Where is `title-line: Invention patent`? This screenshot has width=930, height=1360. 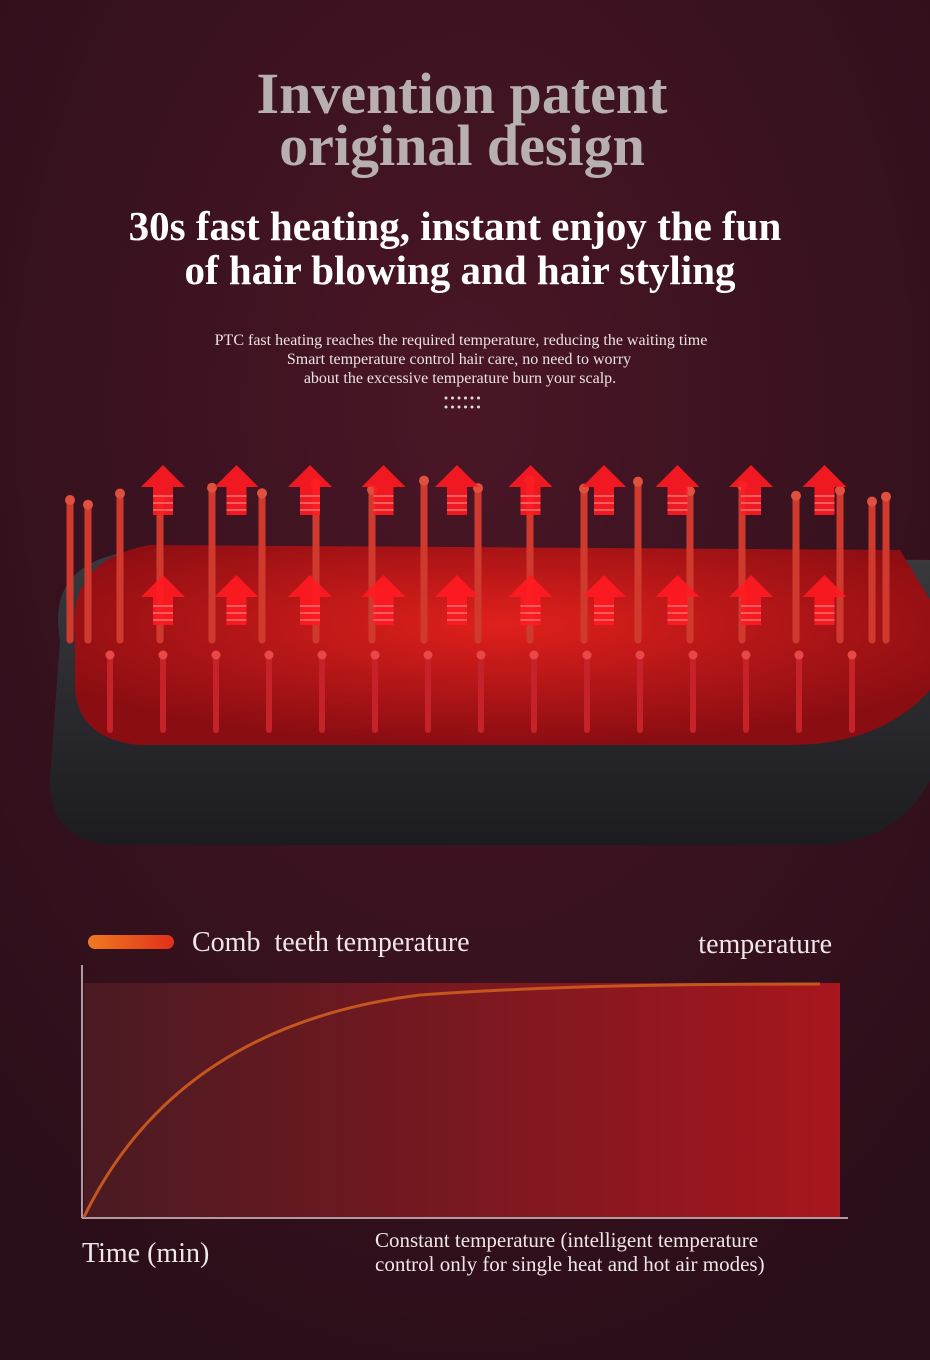 title-line: Invention patent is located at coordinates (463, 93).